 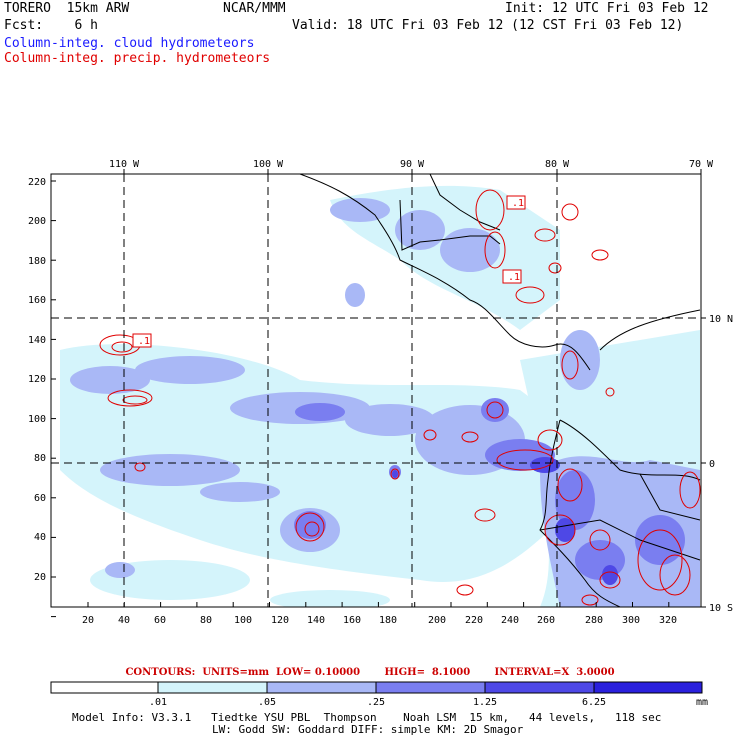 I want to click on x-tick-label: 100, so click(x=243, y=620).